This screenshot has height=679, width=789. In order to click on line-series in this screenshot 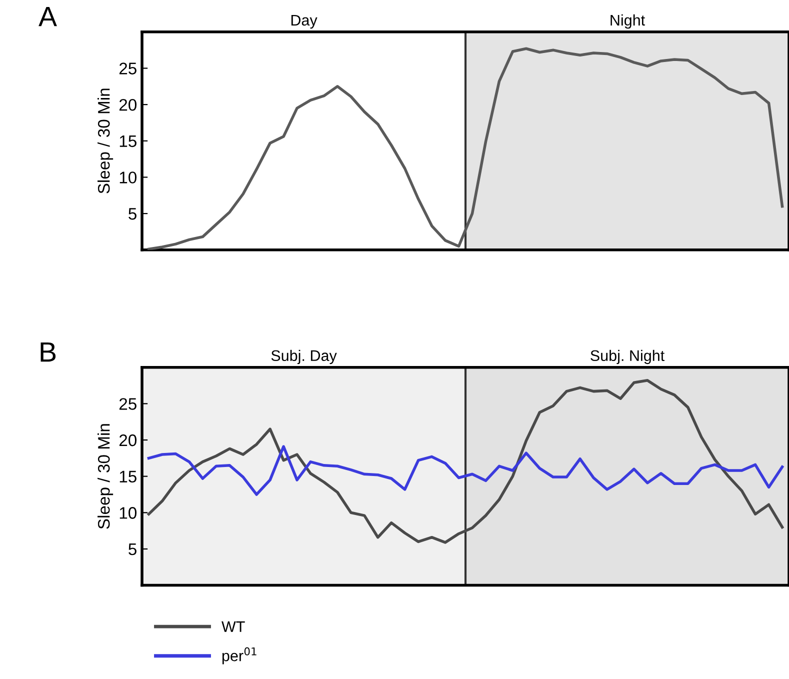, I will do `click(465, 470)`.